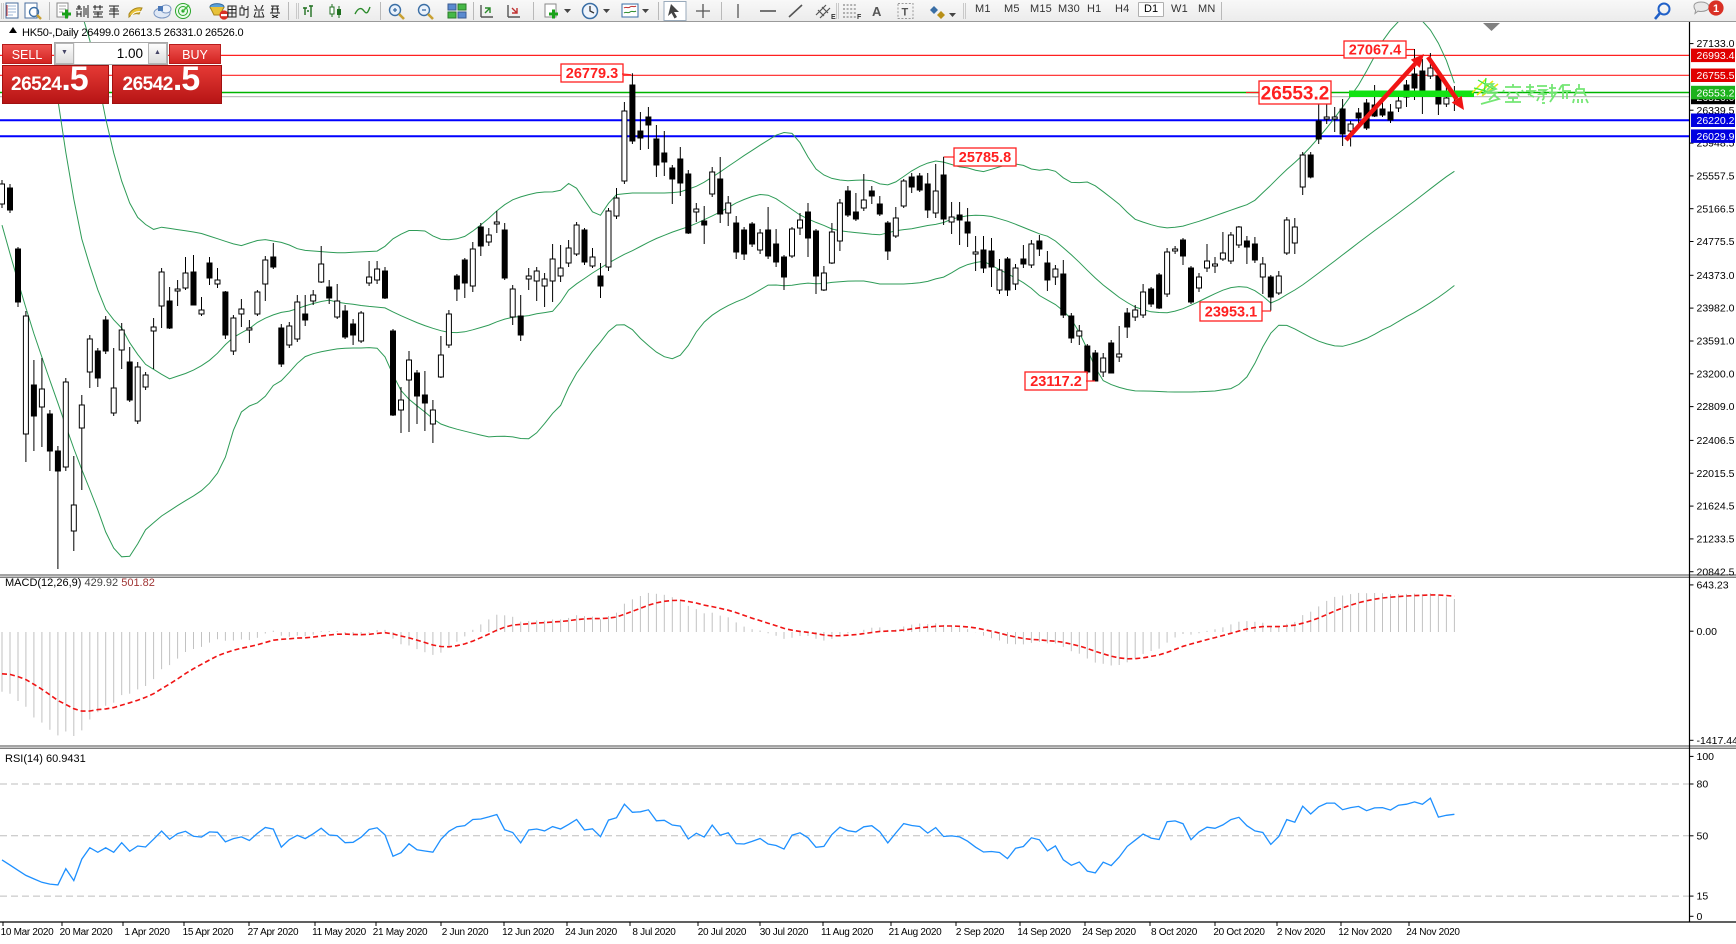 The image size is (1736, 944). What do you see at coordinates (1716, 342) in the screenshot?
I see `svg-text: 23591.0` at bounding box center [1716, 342].